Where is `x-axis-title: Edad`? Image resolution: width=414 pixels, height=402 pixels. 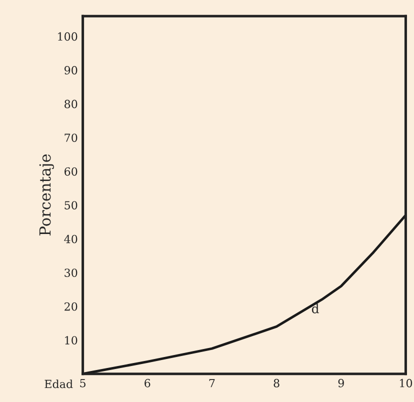
x-axis-title: Edad is located at coordinates (58, 384).